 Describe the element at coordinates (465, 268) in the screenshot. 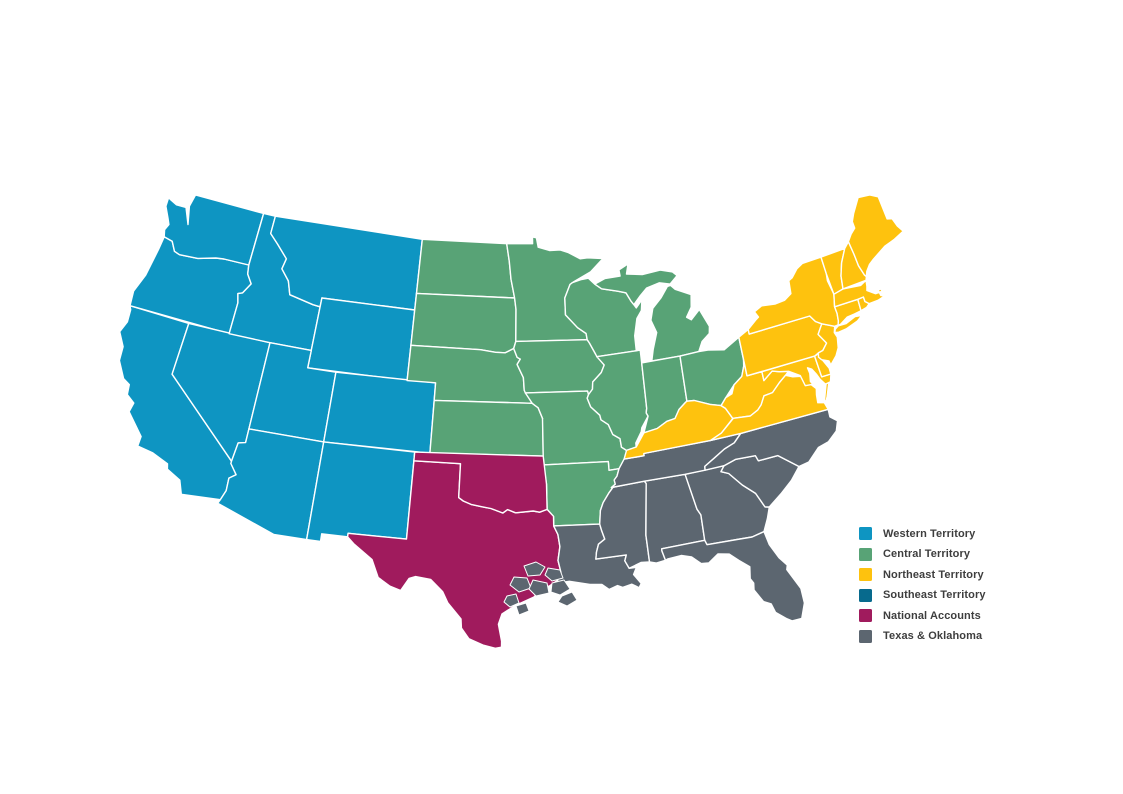

I see `state-nd` at that location.